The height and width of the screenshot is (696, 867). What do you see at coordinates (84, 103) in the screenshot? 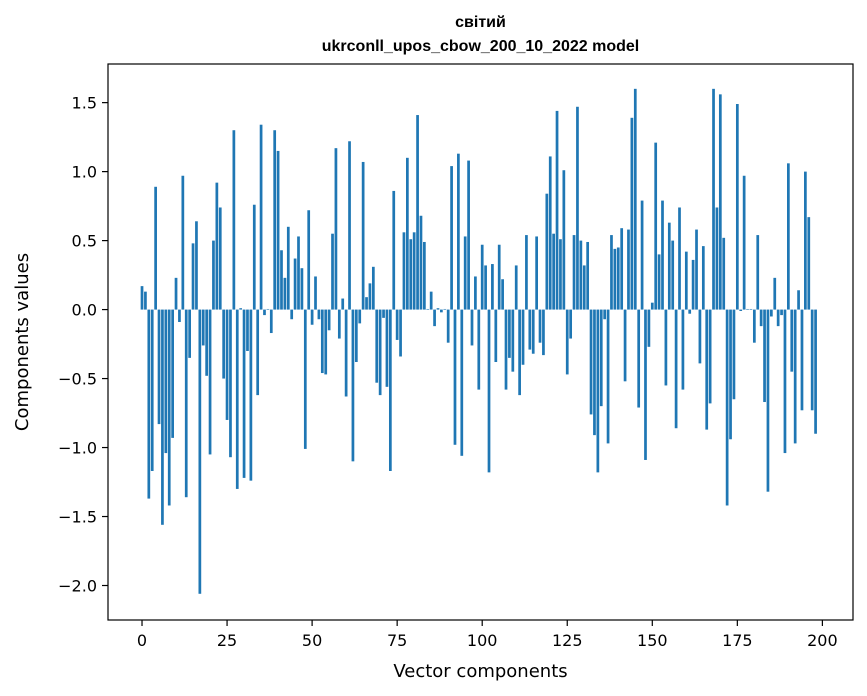
I see `y-tick-label: 1.5` at bounding box center [84, 103].